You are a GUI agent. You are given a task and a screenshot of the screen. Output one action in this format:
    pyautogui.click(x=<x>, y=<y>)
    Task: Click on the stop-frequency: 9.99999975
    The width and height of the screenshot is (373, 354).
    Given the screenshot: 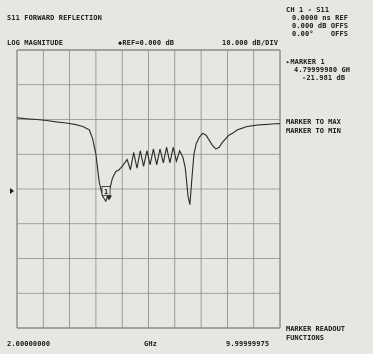 What is the action you would take?
    pyautogui.click(x=248, y=344)
    